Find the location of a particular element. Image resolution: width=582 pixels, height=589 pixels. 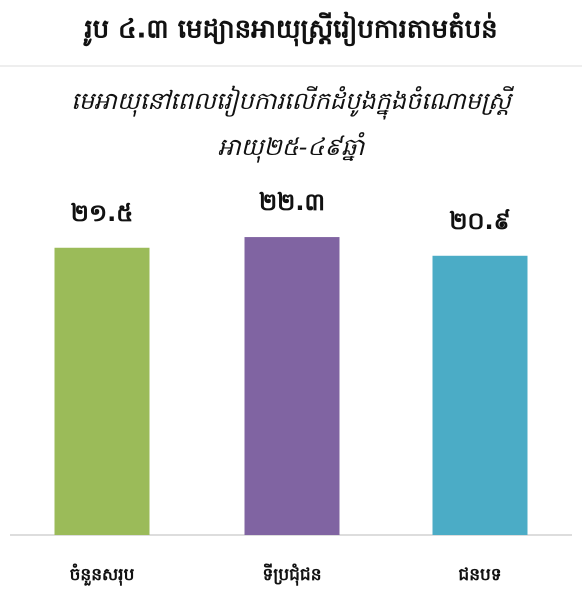

data-label: ២២.៣ is located at coordinates (292, 202).